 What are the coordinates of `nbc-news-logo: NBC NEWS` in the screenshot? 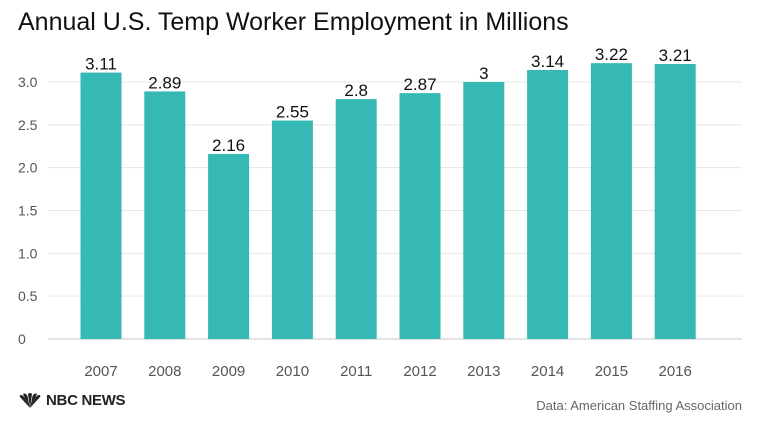 It's located at (72, 400).